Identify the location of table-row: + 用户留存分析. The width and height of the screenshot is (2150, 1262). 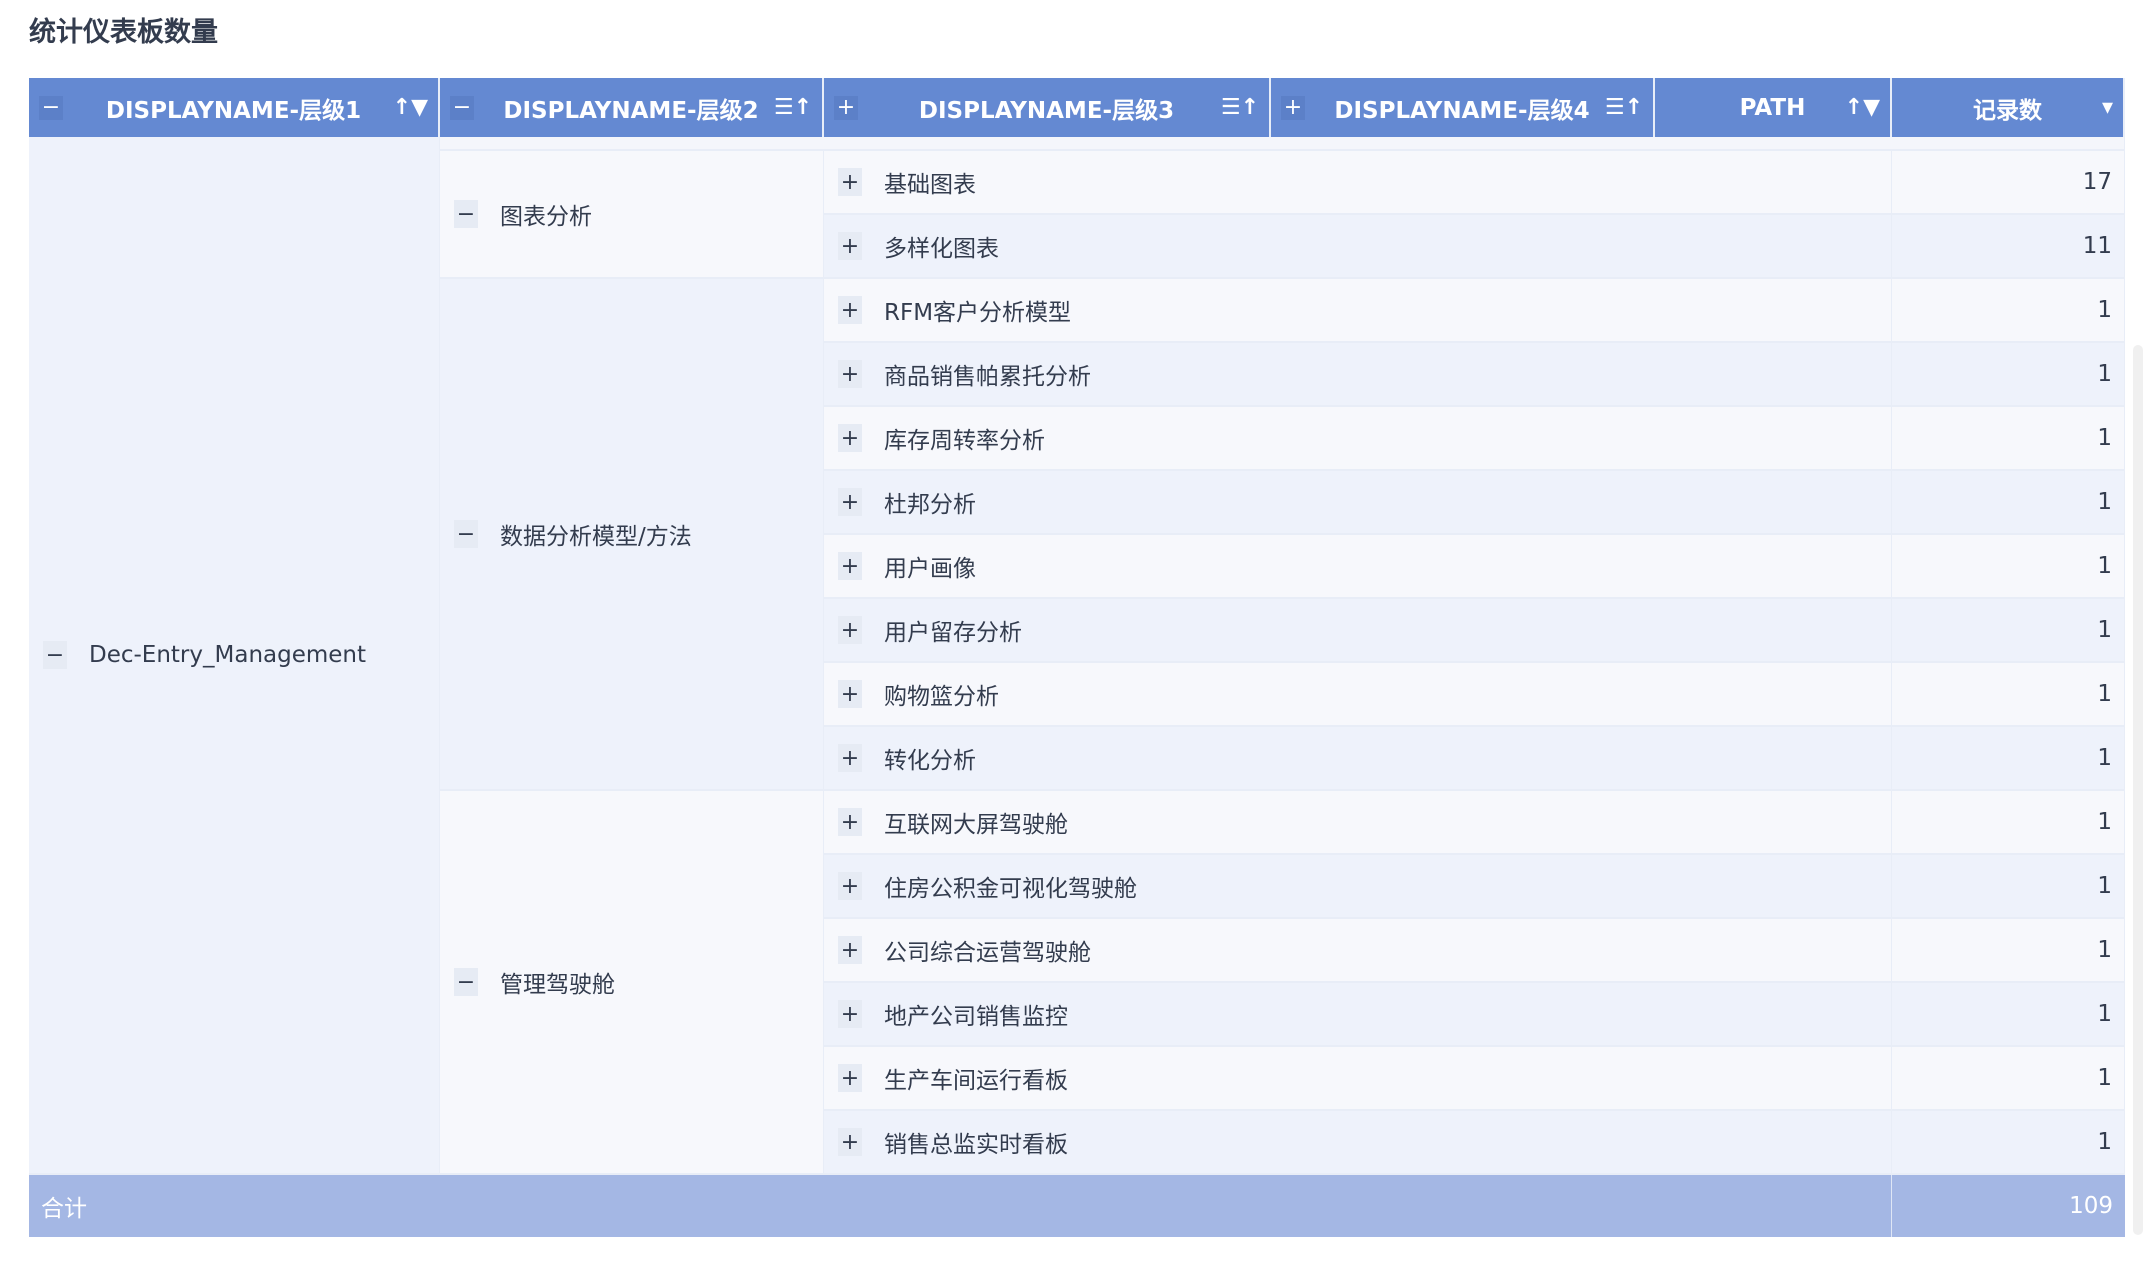
(1358, 631).